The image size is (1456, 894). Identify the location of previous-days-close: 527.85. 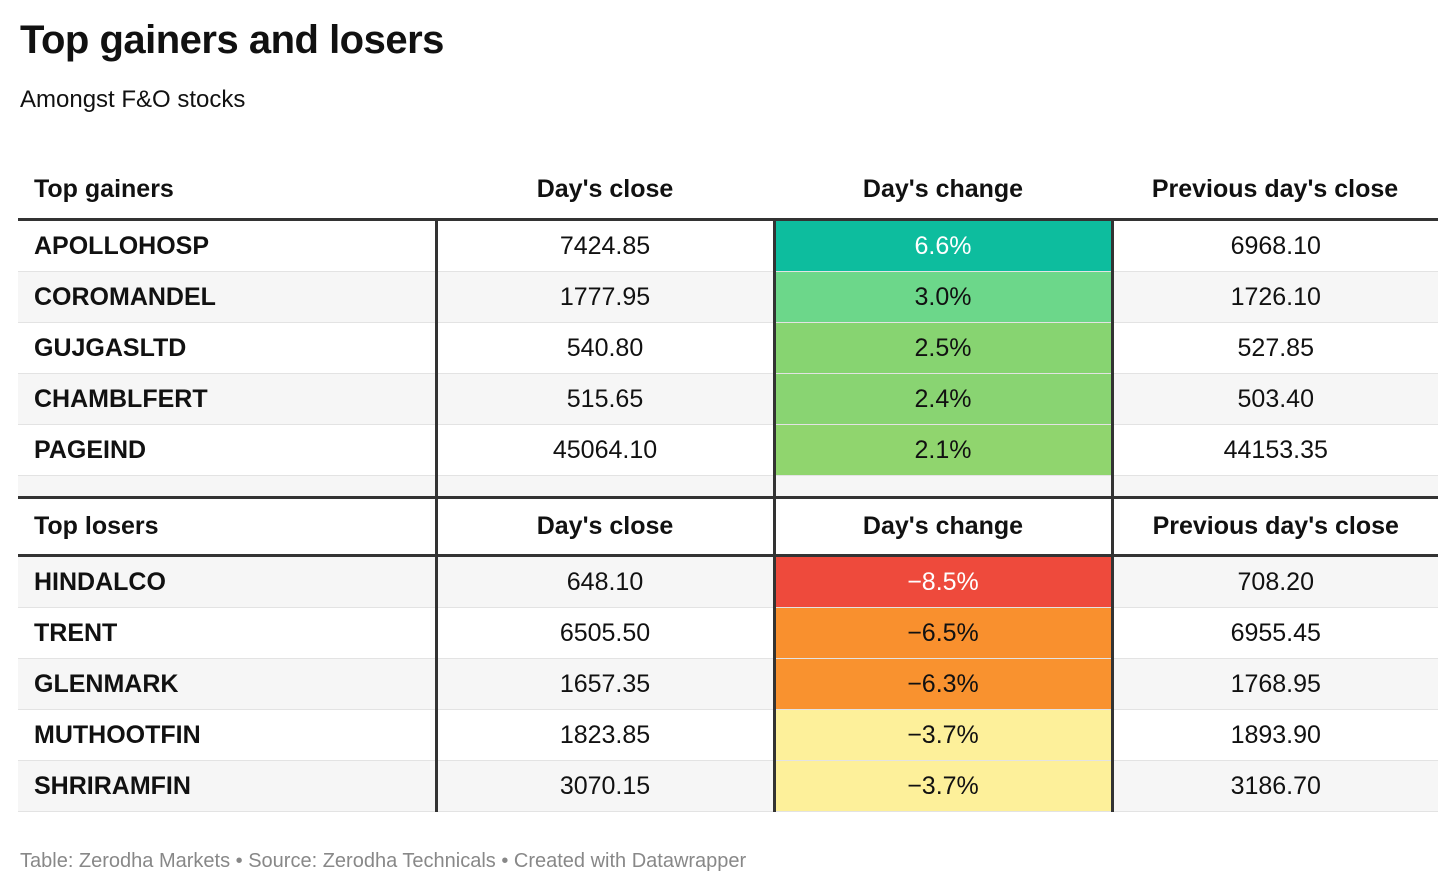
(1274, 348).